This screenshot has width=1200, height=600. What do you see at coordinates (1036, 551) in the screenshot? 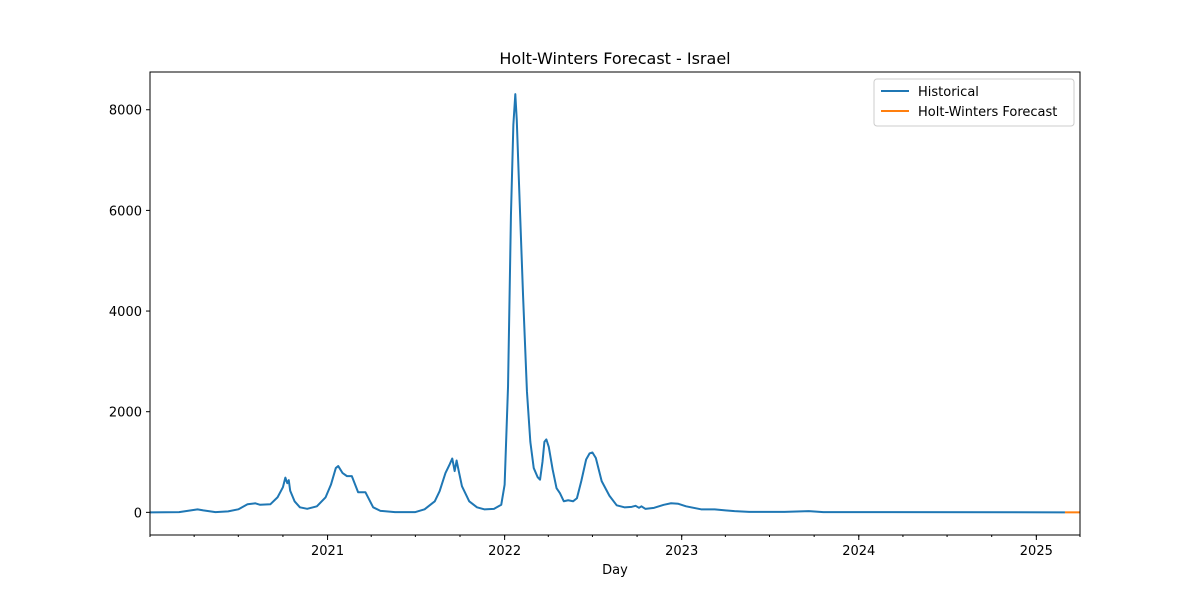
I see `x-tick-label: 2025` at bounding box center [1036, 551].